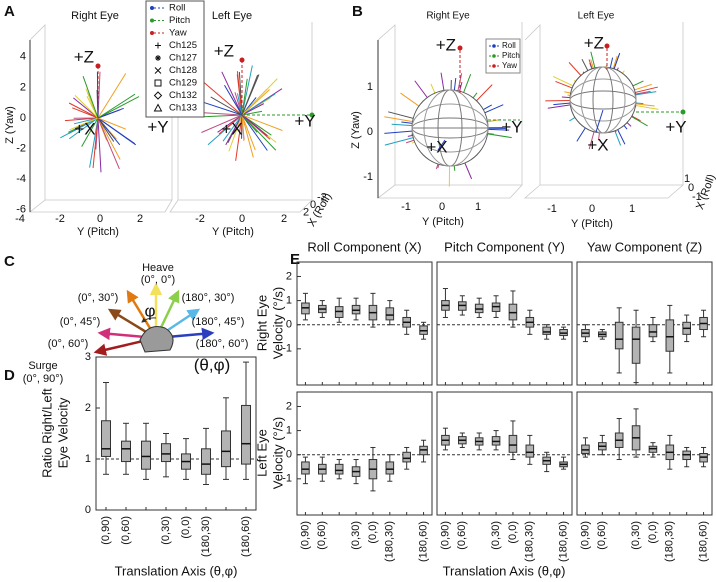 Image resolution: width=716 pixels, height=582 pixels. What do you see at coordinates (23, 87) in the screenshot?
I see `z-tick-label: 2` at bounding box center [23, 87].